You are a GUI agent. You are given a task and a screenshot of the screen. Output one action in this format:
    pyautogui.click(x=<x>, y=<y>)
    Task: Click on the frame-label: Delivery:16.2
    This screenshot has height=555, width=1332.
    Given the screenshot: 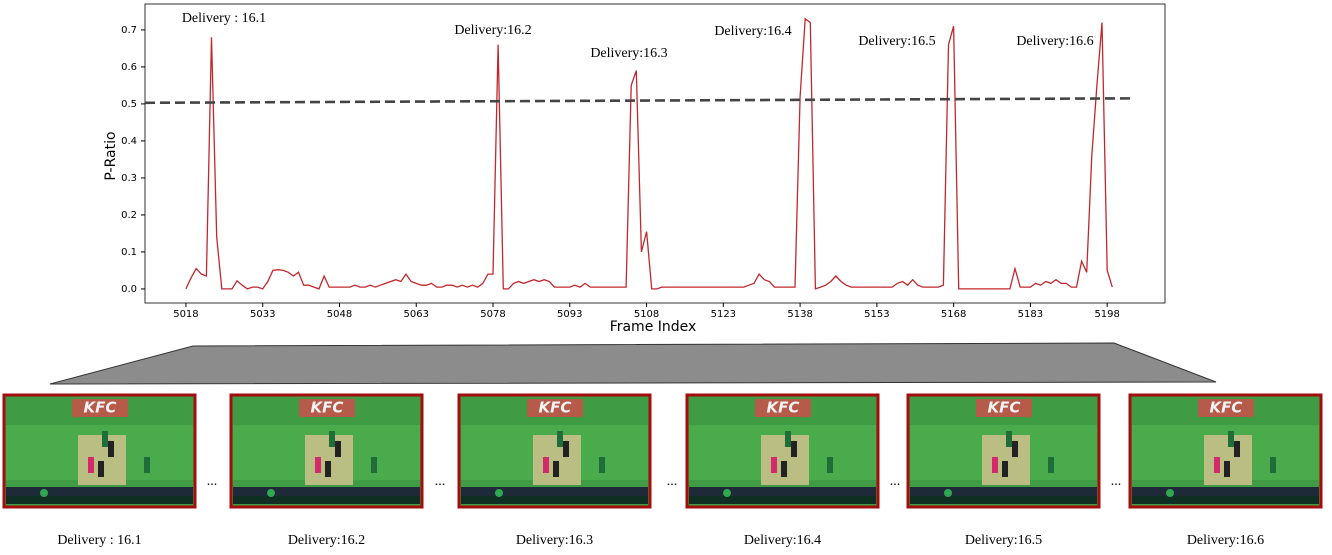 What is the action you would take?
    pyautogui.click(x=326, y=540)
    